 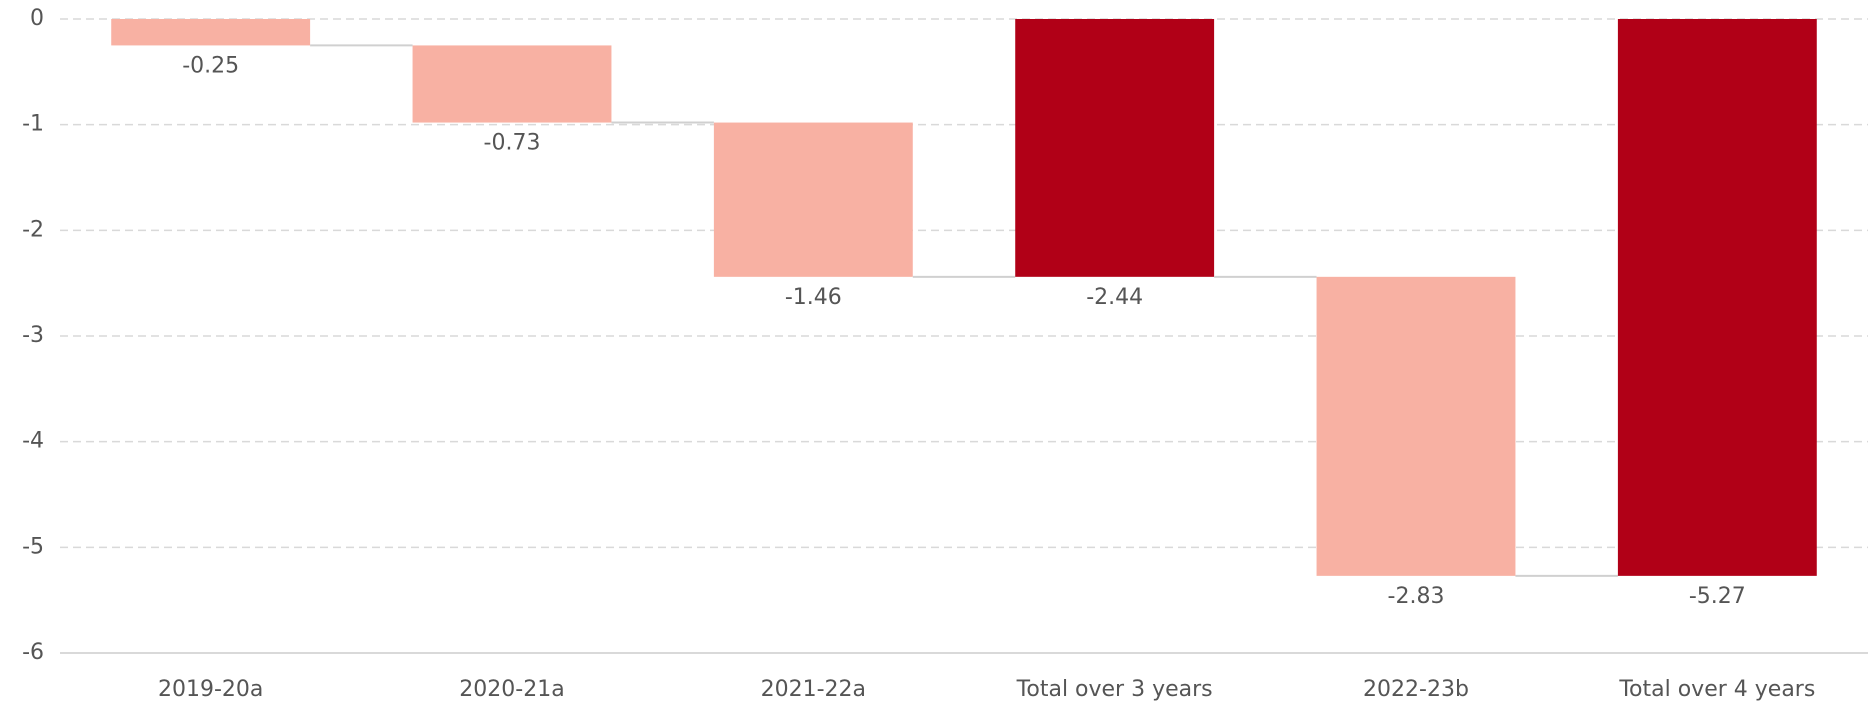 What do you see at coordinates (33, 546) in the screenshot?
I see `y-tick-label: -5` at bounding box center [33, 546].